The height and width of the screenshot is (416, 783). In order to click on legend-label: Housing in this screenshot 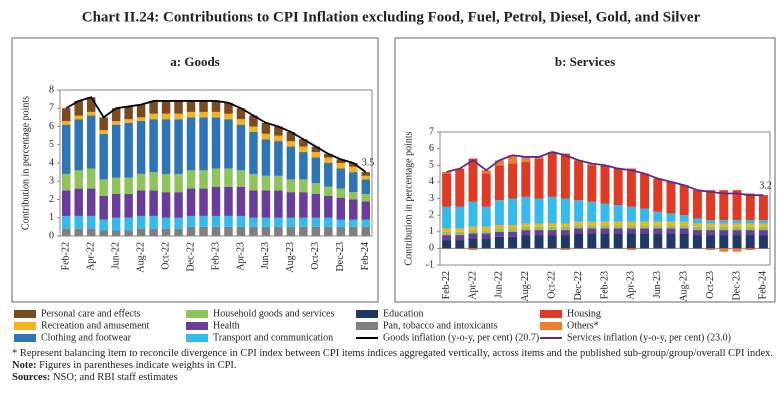, I will do `click(584, 313)`.